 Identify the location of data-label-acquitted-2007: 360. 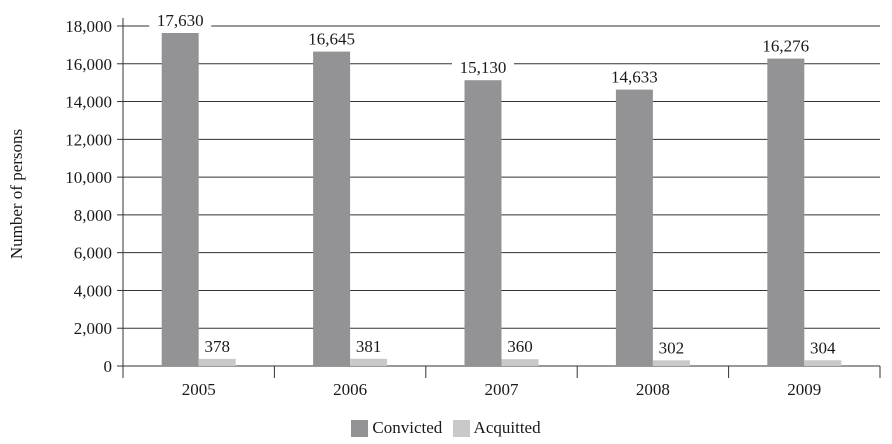
(520, 346).